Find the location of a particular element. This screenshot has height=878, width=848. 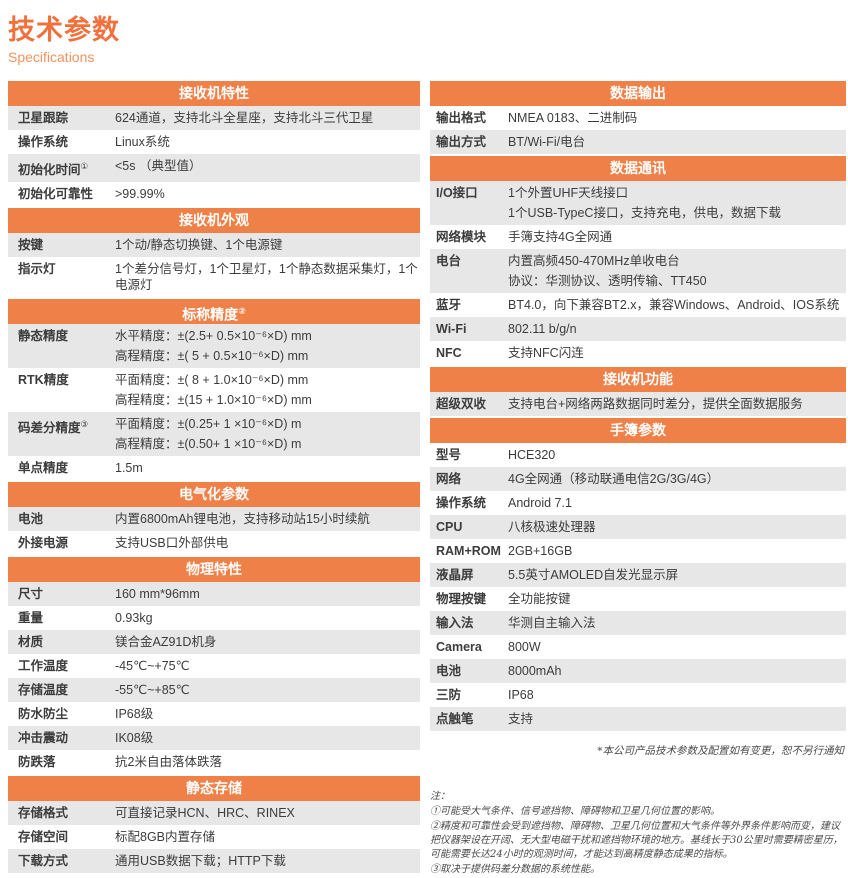

spec-row: 冲击震动 IK08级 is located at coordinates (214, 738).